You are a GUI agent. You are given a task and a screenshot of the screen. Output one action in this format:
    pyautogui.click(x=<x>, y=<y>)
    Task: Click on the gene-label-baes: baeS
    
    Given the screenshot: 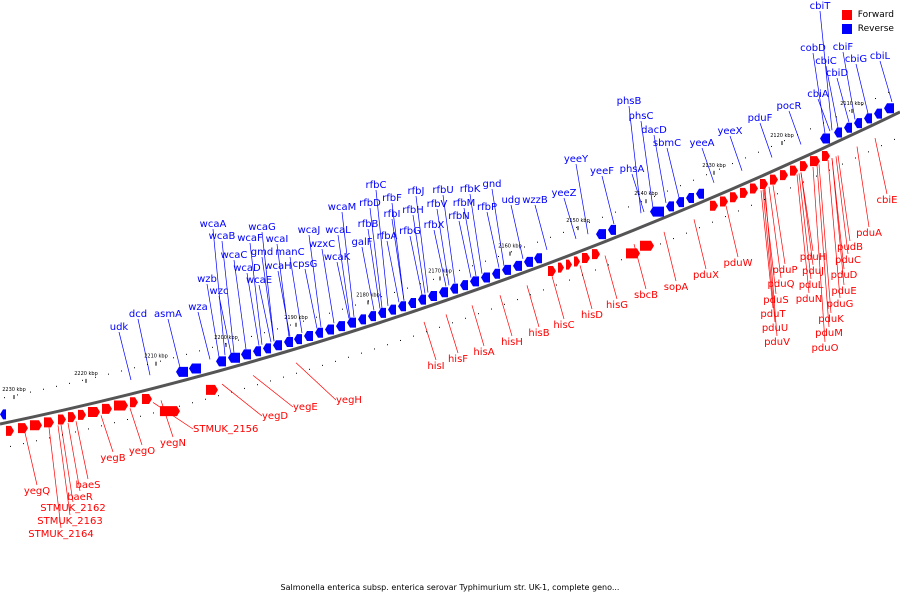 What is the action you would take?
    pyautogui.click(x=88, y=485)
    